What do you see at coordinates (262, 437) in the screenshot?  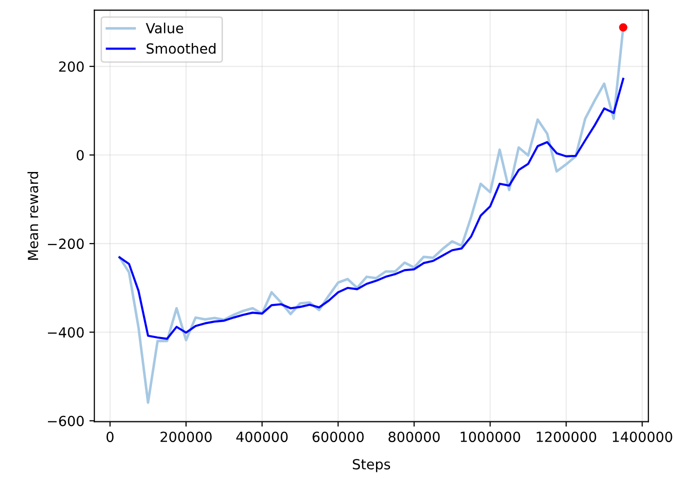 I see `x-tick-label: 400000` at bounding box center [262, 437].